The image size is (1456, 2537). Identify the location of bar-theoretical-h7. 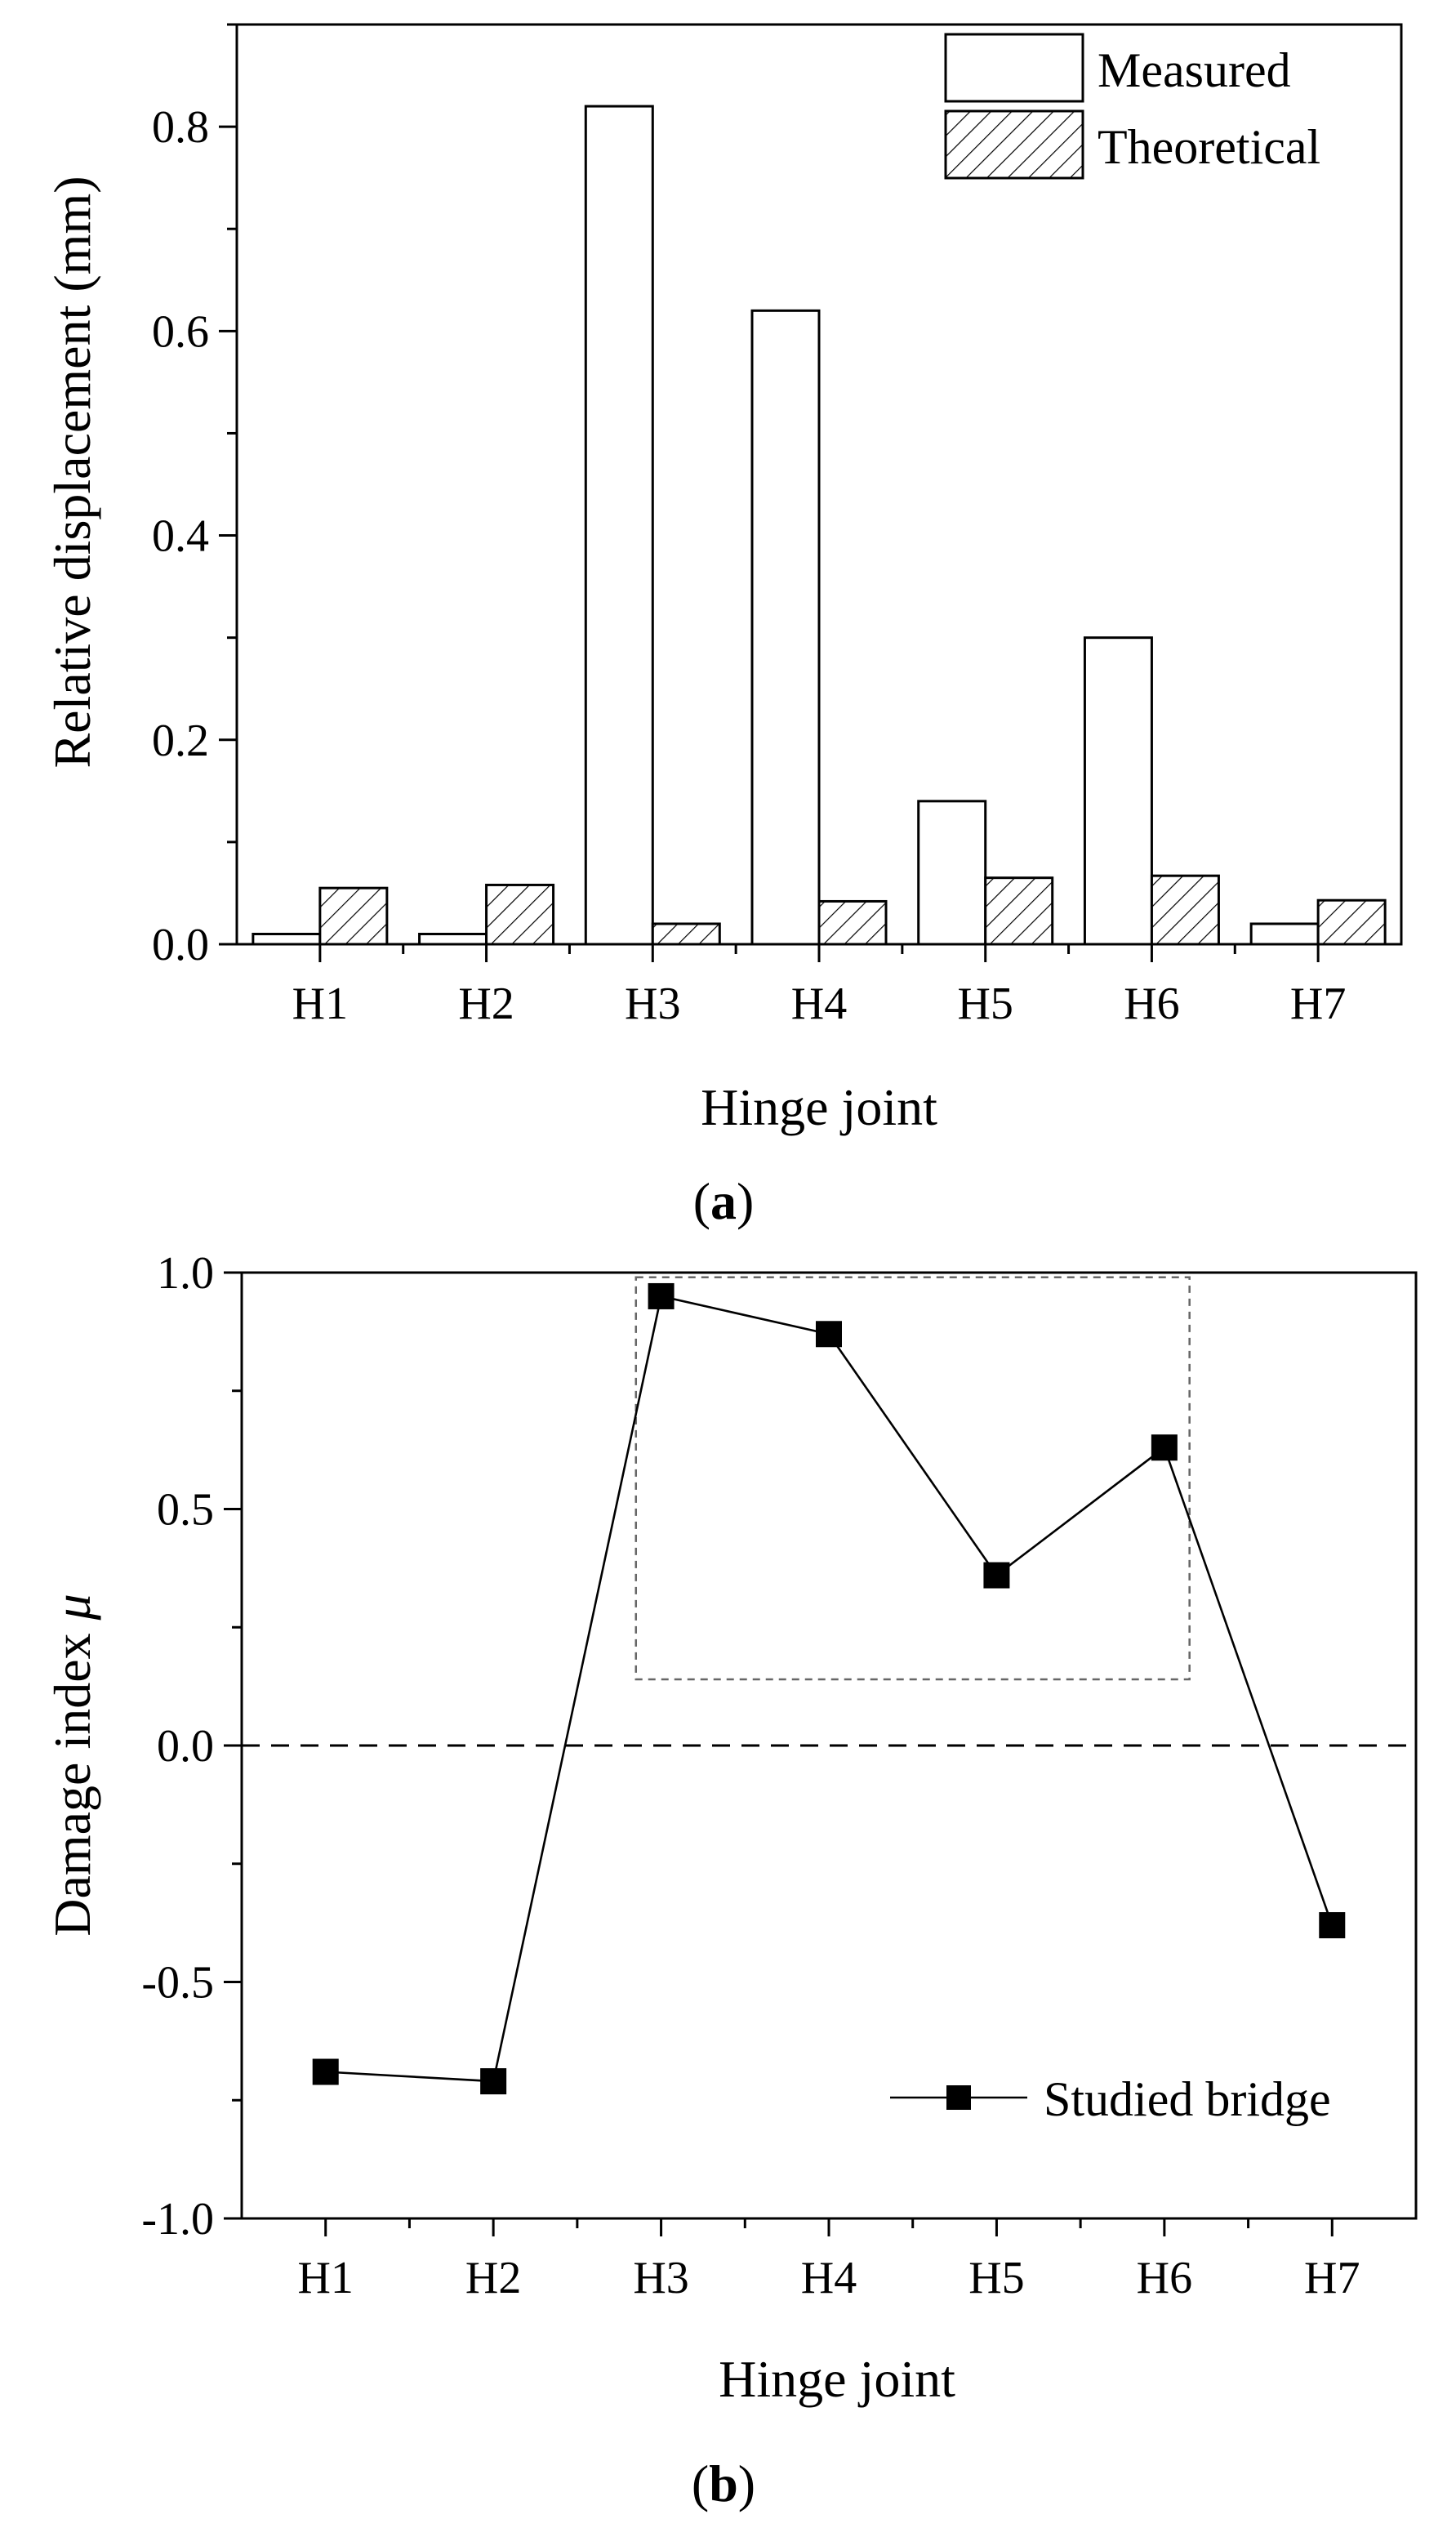
(1351, 922).